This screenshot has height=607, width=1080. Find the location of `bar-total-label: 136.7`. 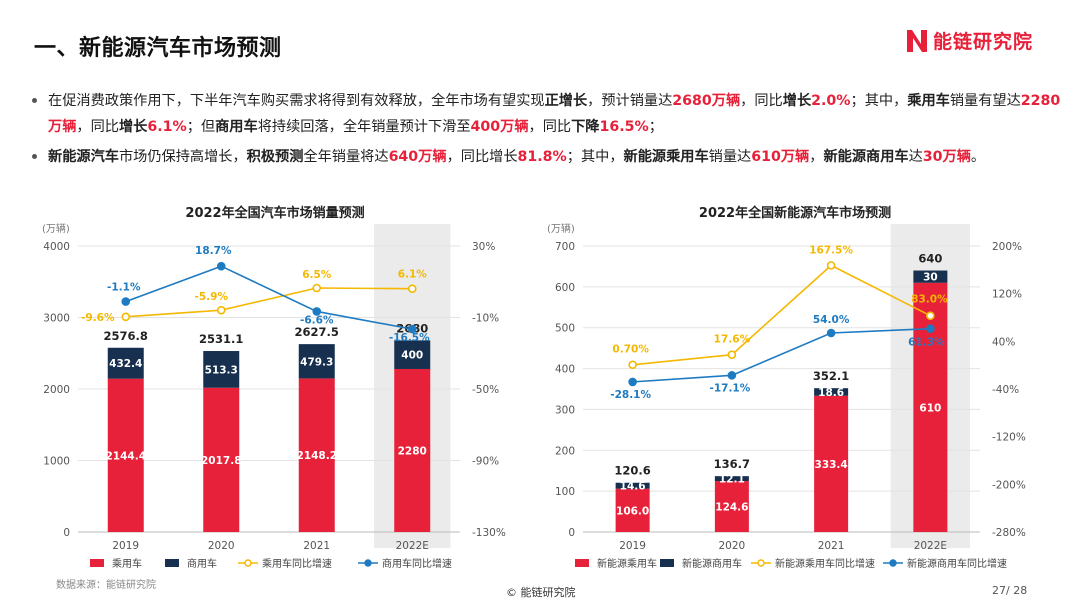

bar-total-label: 136.7 is located at coordinates (732, 464).